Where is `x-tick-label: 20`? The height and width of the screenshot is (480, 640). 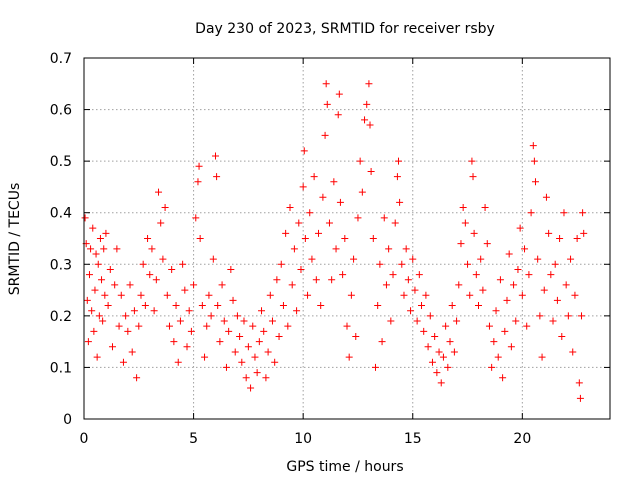
x-tick-label: 20 is located at coordinates (522, 439).